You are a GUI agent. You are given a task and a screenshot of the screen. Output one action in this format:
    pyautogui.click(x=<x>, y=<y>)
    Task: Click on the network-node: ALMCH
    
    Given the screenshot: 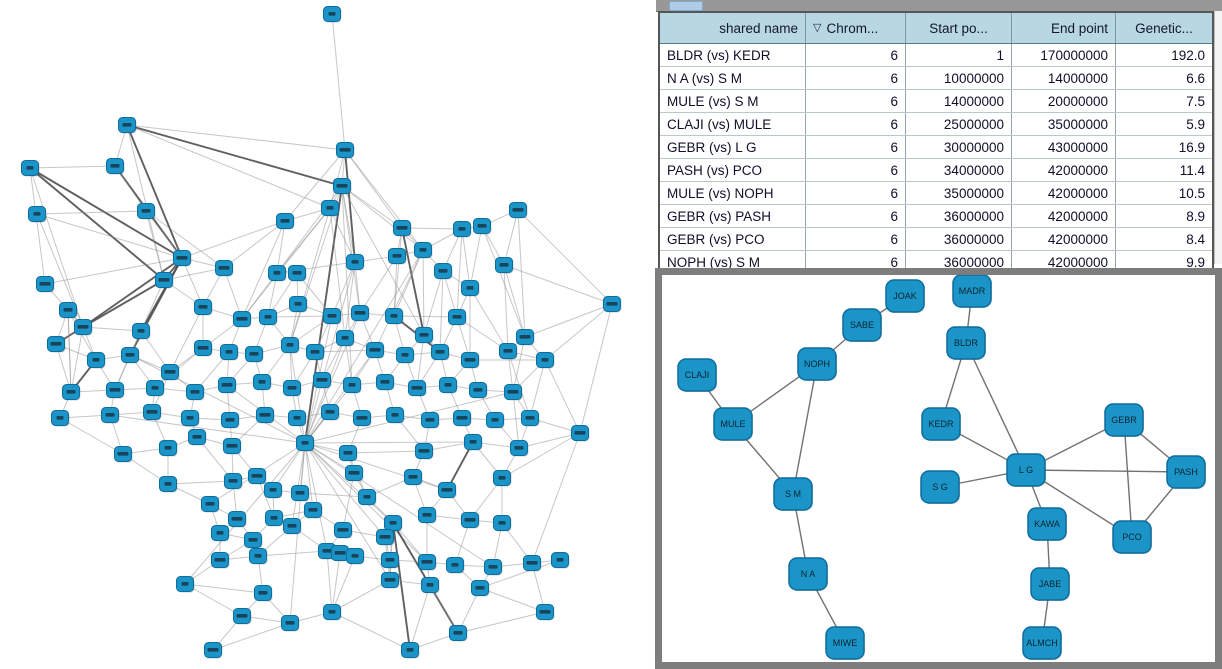 What is the action you would take?
    pyautogui.click(x=1042, y=643)
    